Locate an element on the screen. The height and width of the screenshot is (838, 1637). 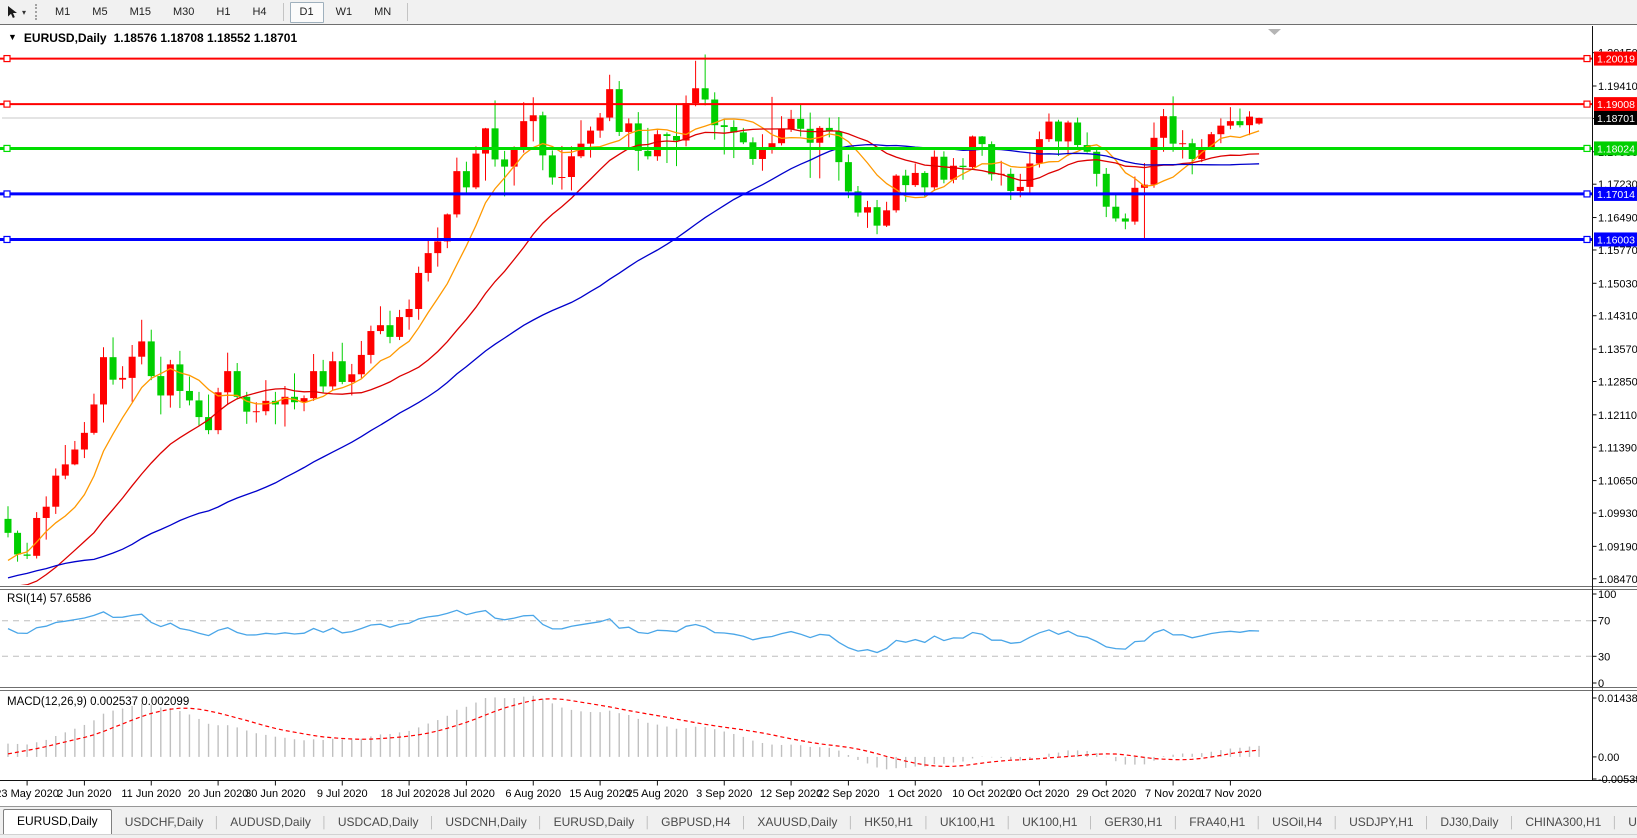
timeframe-button-m1: M1 is located at coordinates (63, 11).